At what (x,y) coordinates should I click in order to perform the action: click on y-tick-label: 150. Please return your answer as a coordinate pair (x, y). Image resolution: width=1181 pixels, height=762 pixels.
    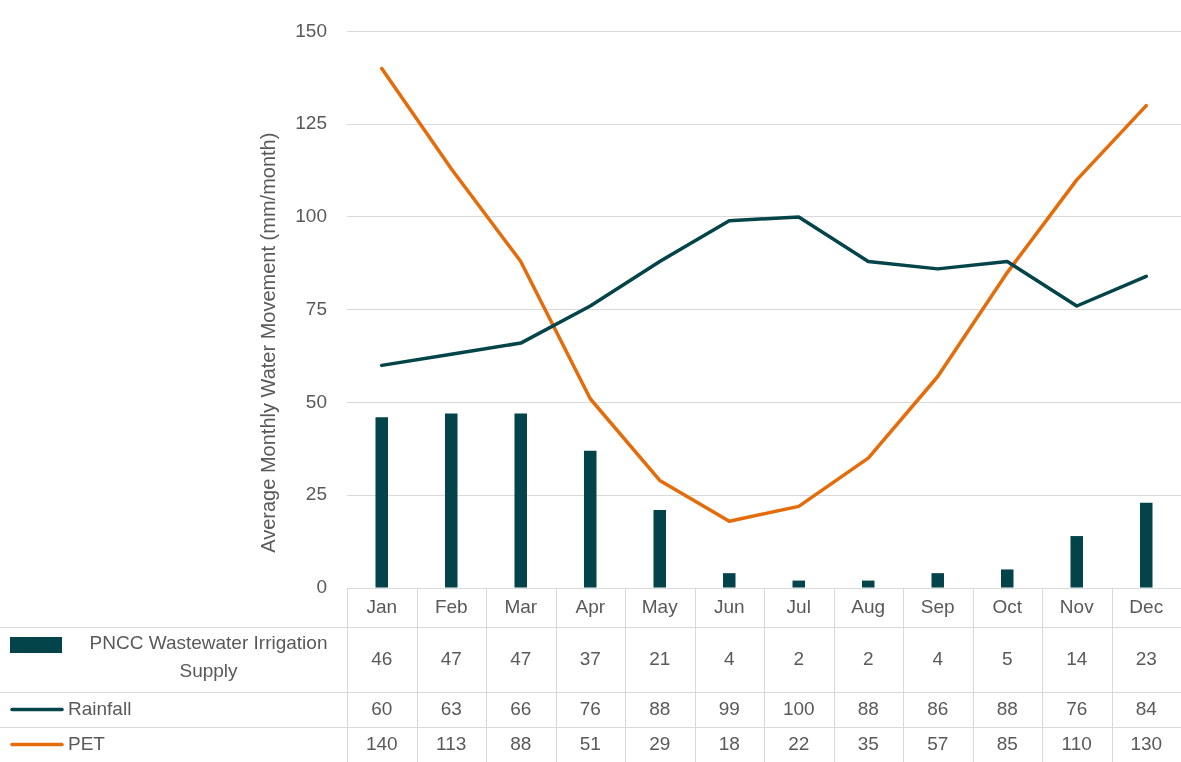
    Looking at the image, I should click on (311, 30).